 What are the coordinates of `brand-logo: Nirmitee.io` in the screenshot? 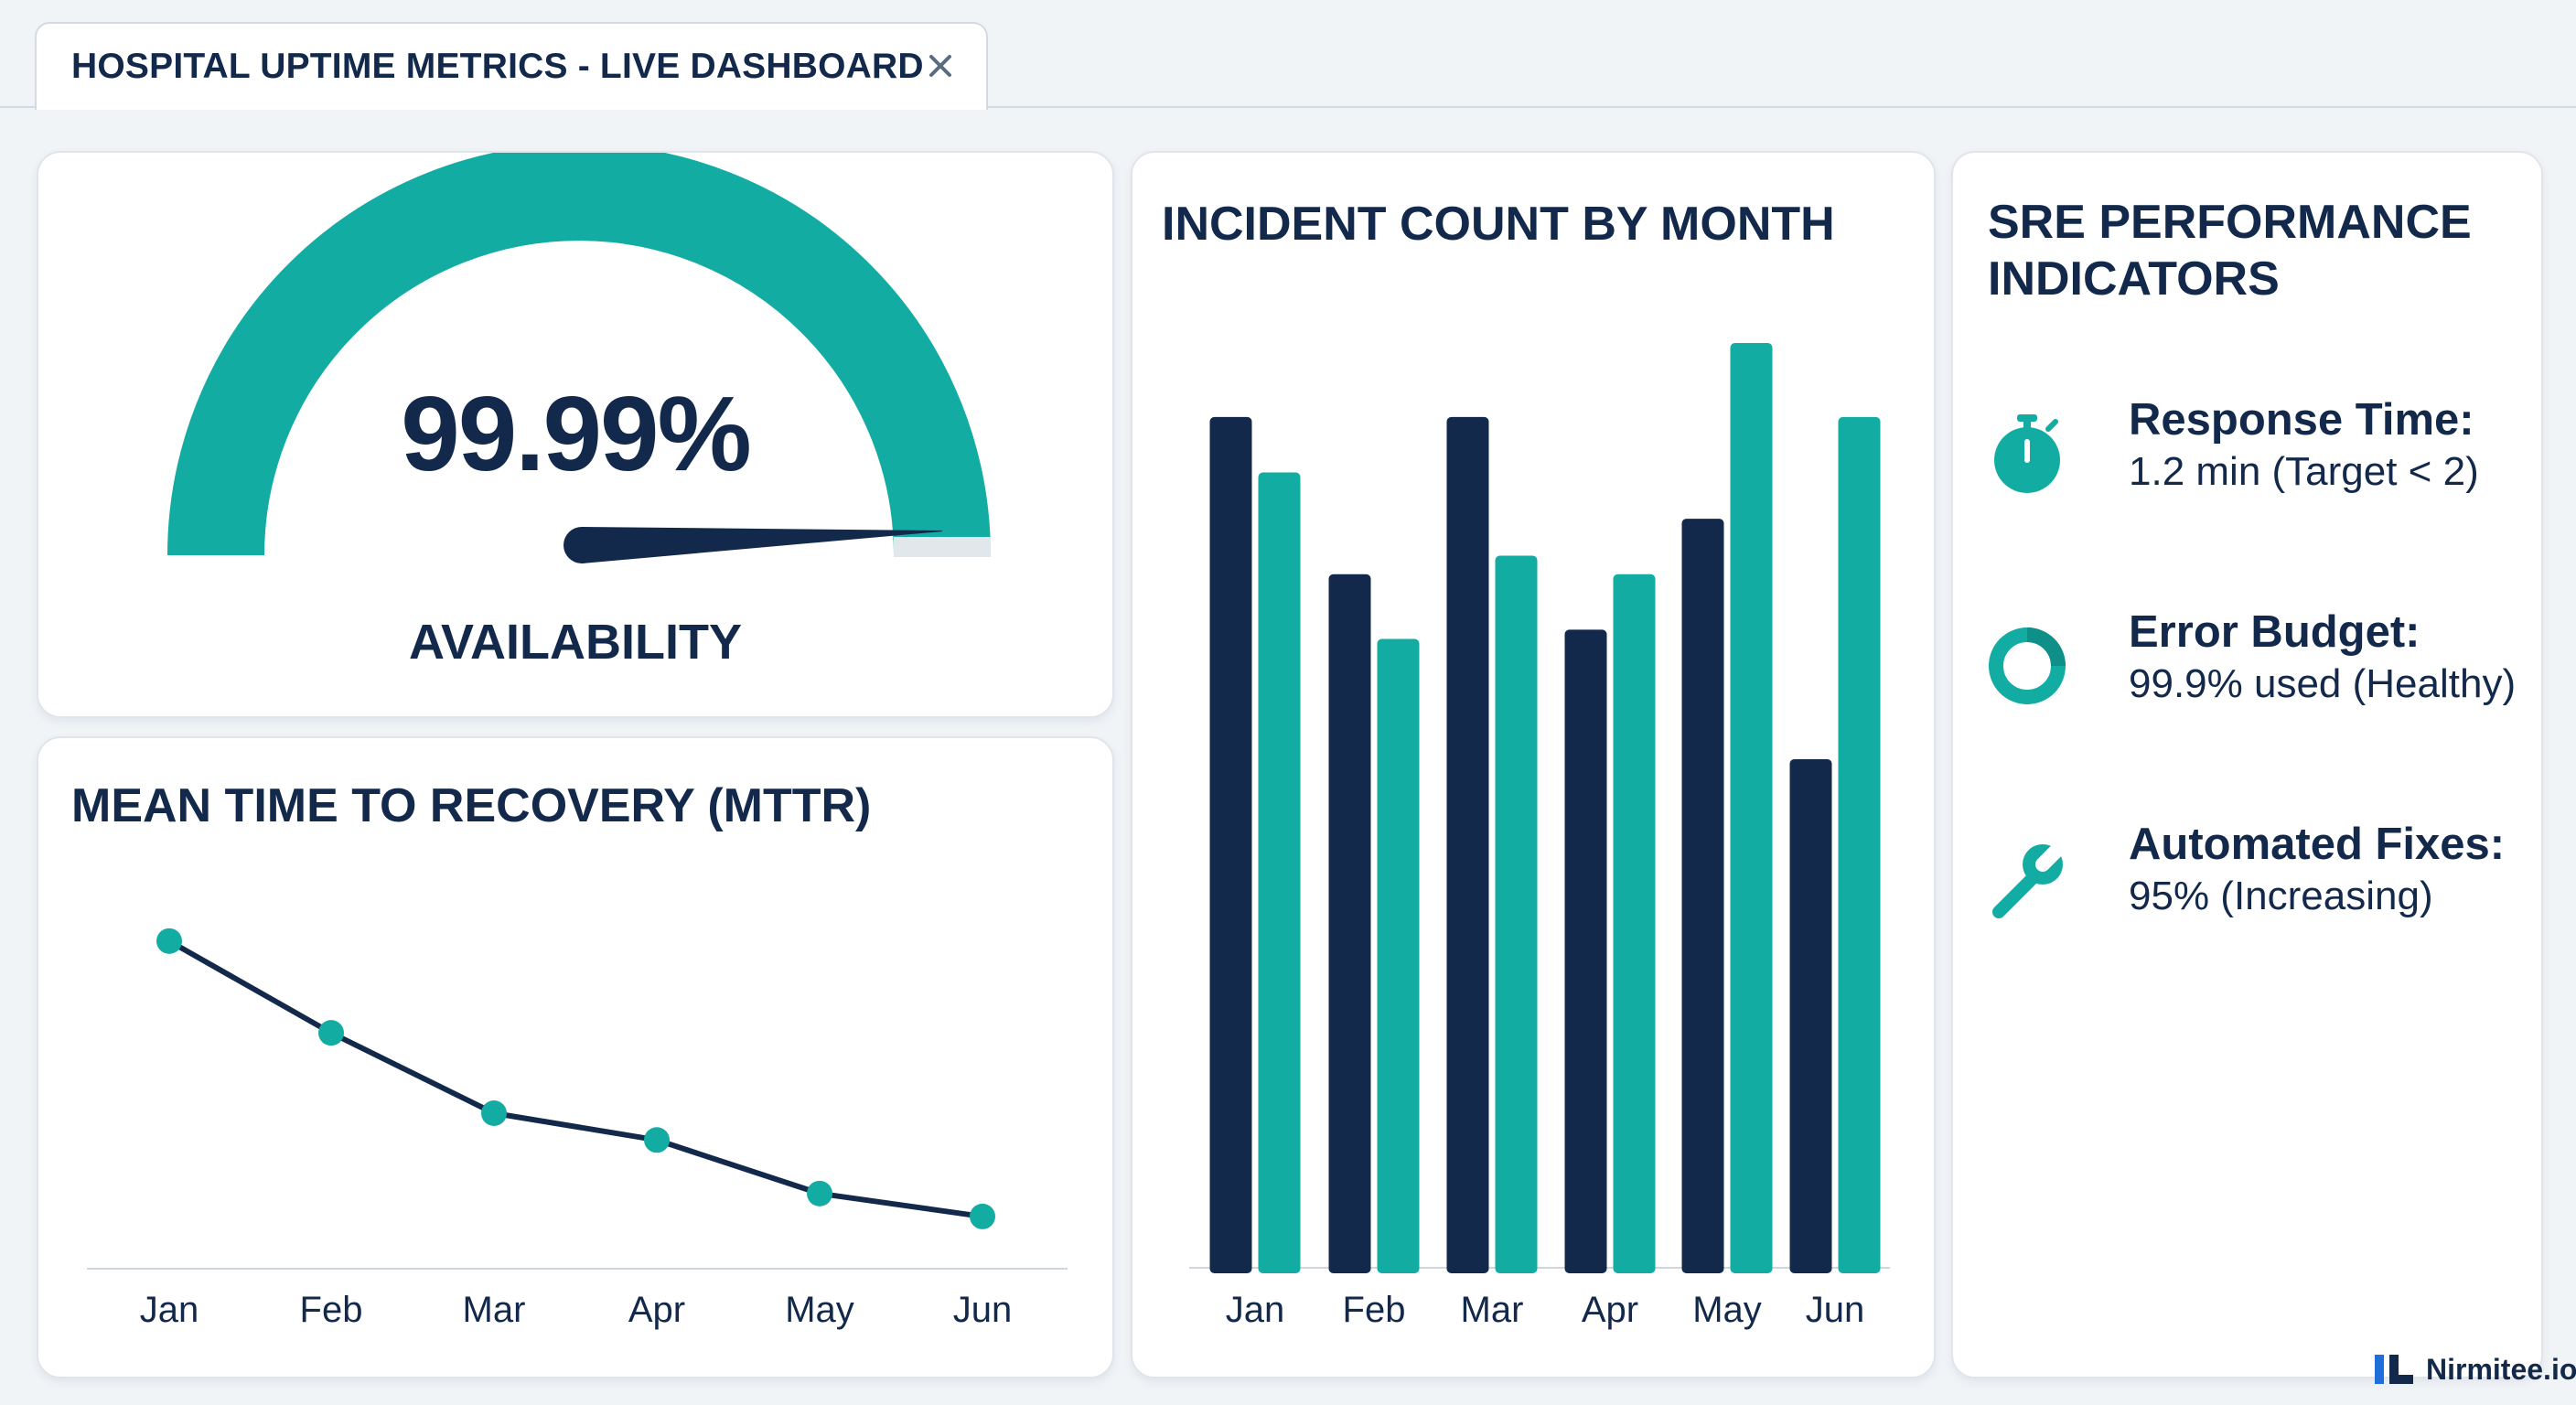 It's located at (2474, 1369).